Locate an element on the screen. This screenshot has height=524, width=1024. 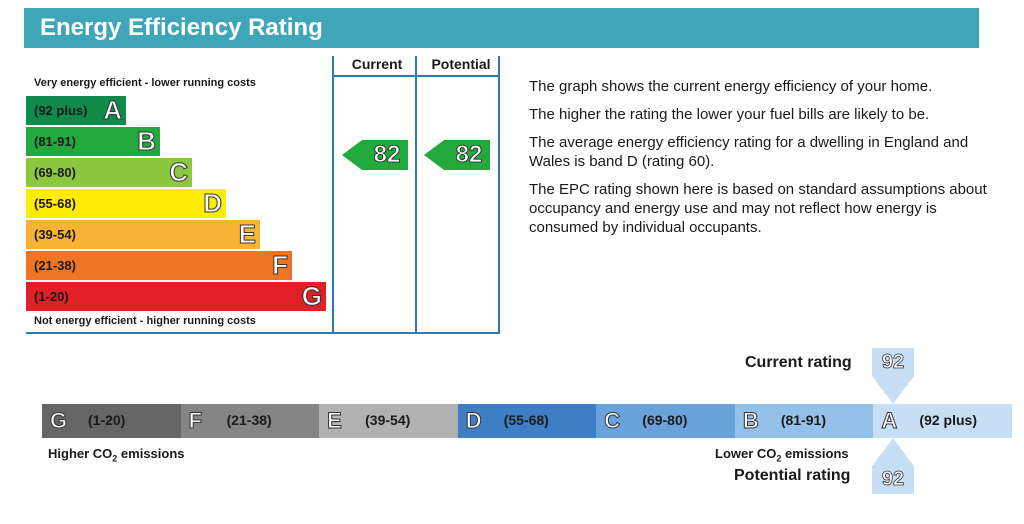
eer-band-f: (21-38) F is located at coordinates (159, 265).